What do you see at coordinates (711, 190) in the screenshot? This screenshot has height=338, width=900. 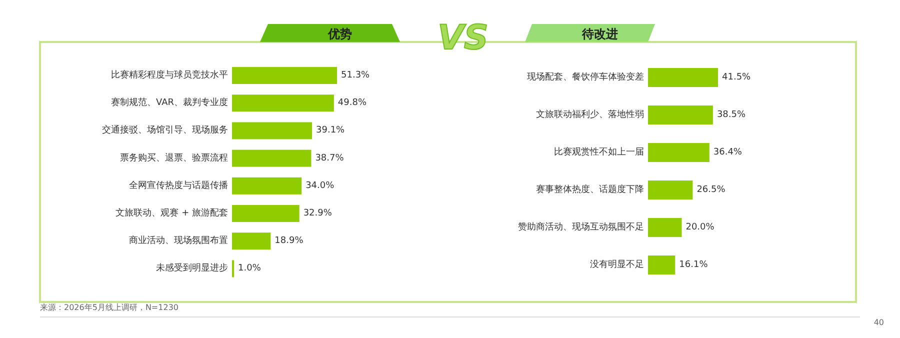 I see `data-label: 26.5%` at bounding box center [711, 190].